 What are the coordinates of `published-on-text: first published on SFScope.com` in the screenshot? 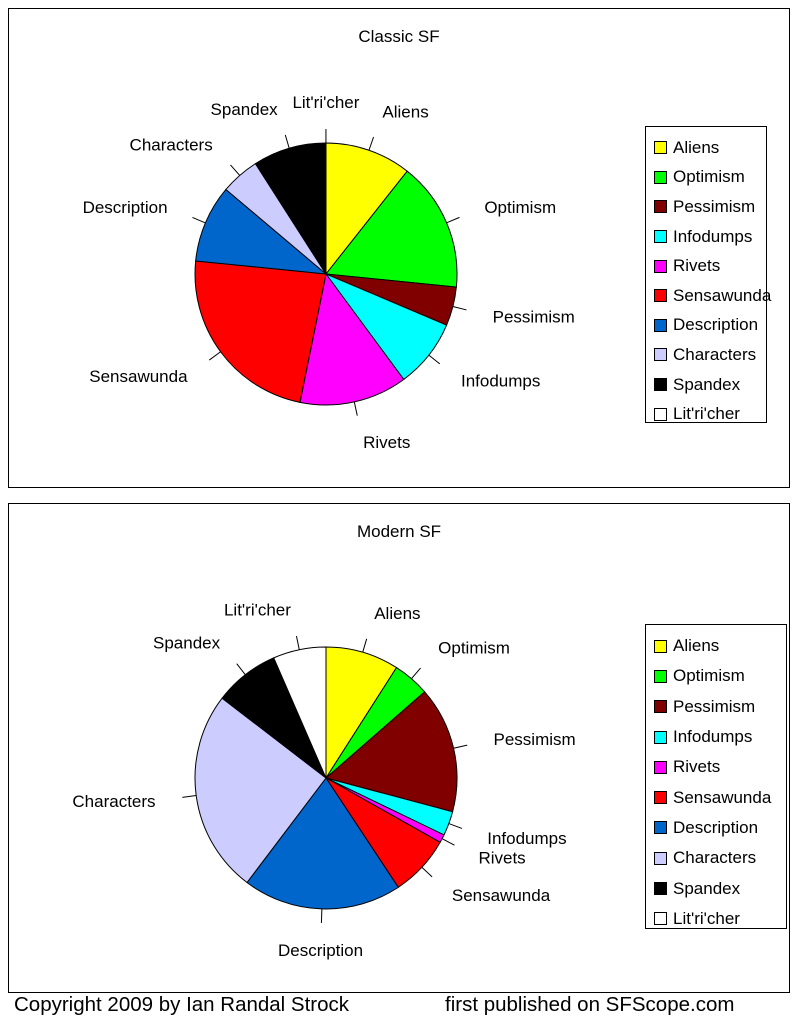 It's located at (590, 1004).